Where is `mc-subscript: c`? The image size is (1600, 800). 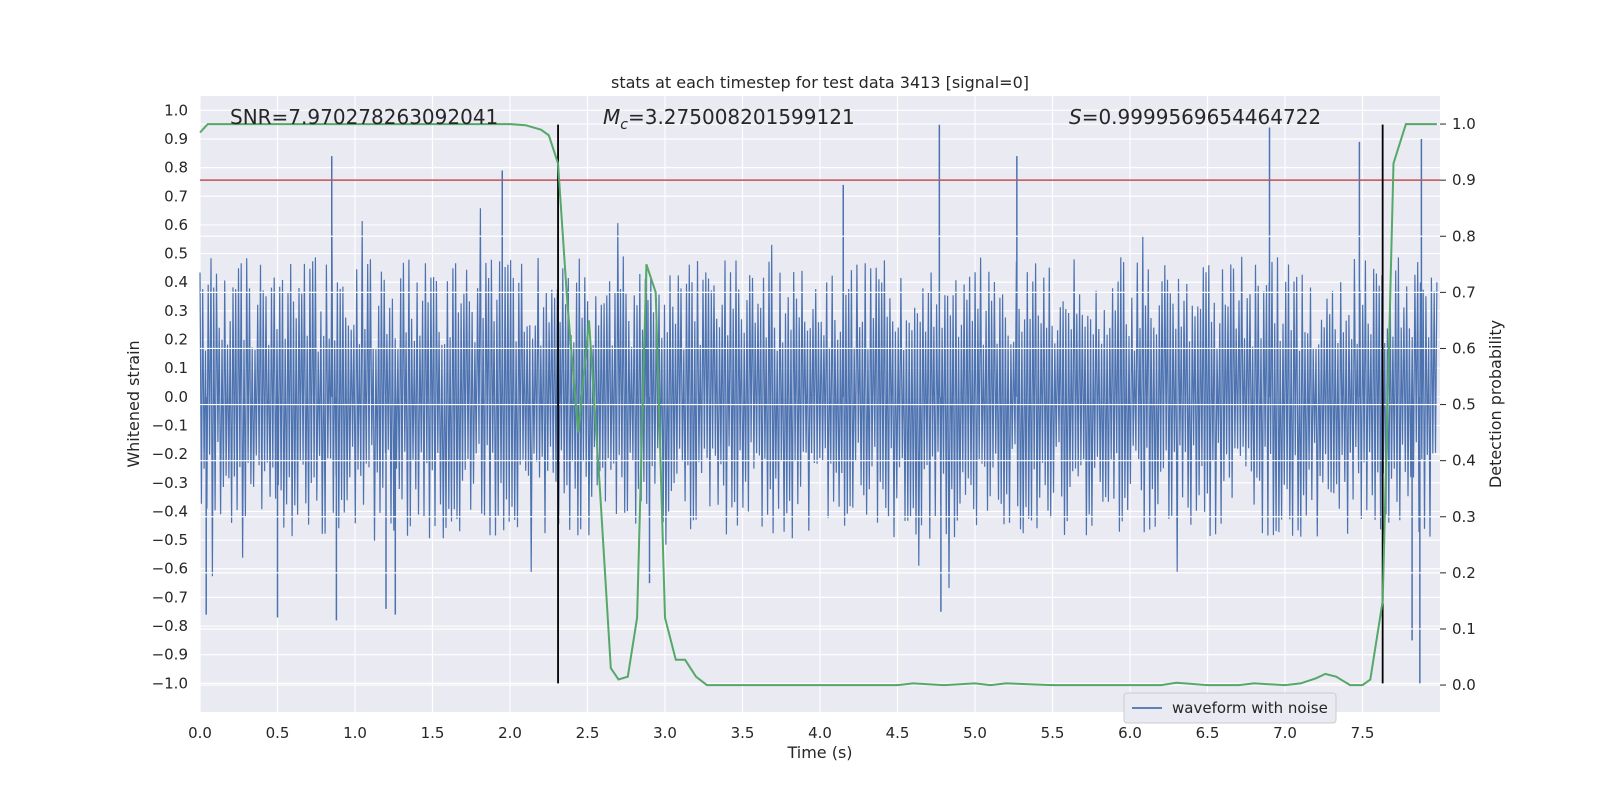 mc-subscript: c is located at coordinates (624, 125).